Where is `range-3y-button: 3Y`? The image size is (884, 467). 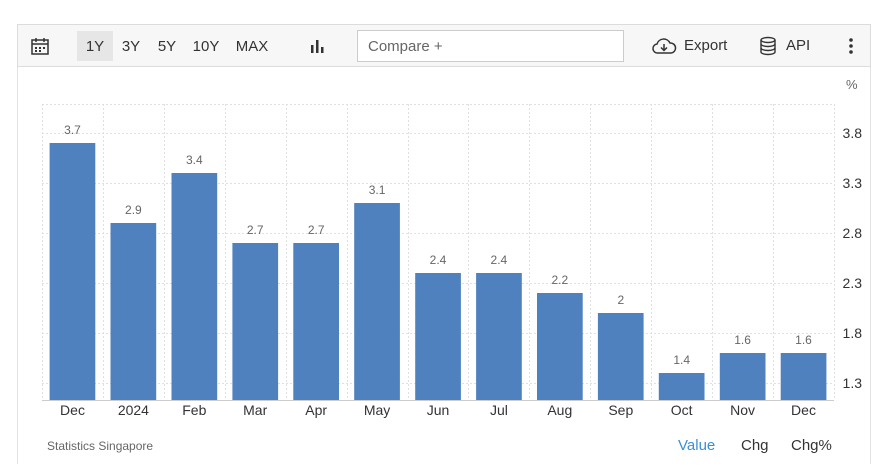 range-3y-button: 3Y is located at coordinates (131, 46).